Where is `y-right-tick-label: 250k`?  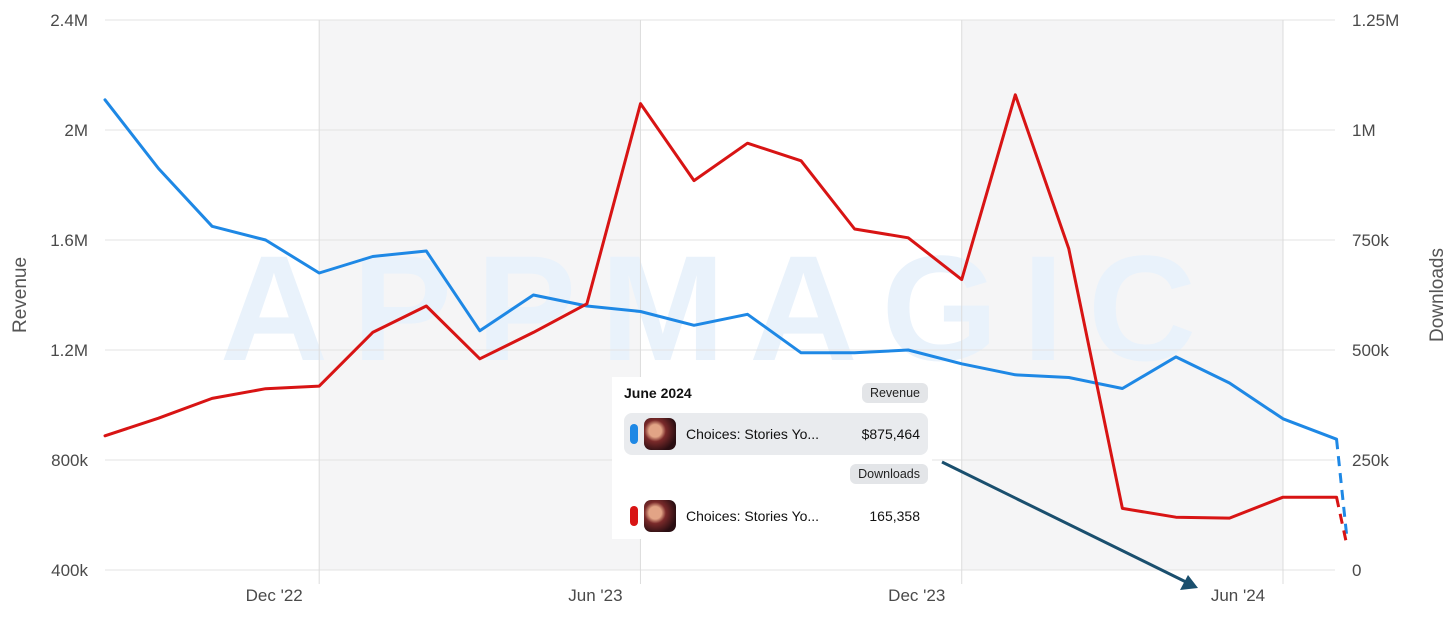 y-right-tick-label: 250k is located at coordinates (1370, 460).